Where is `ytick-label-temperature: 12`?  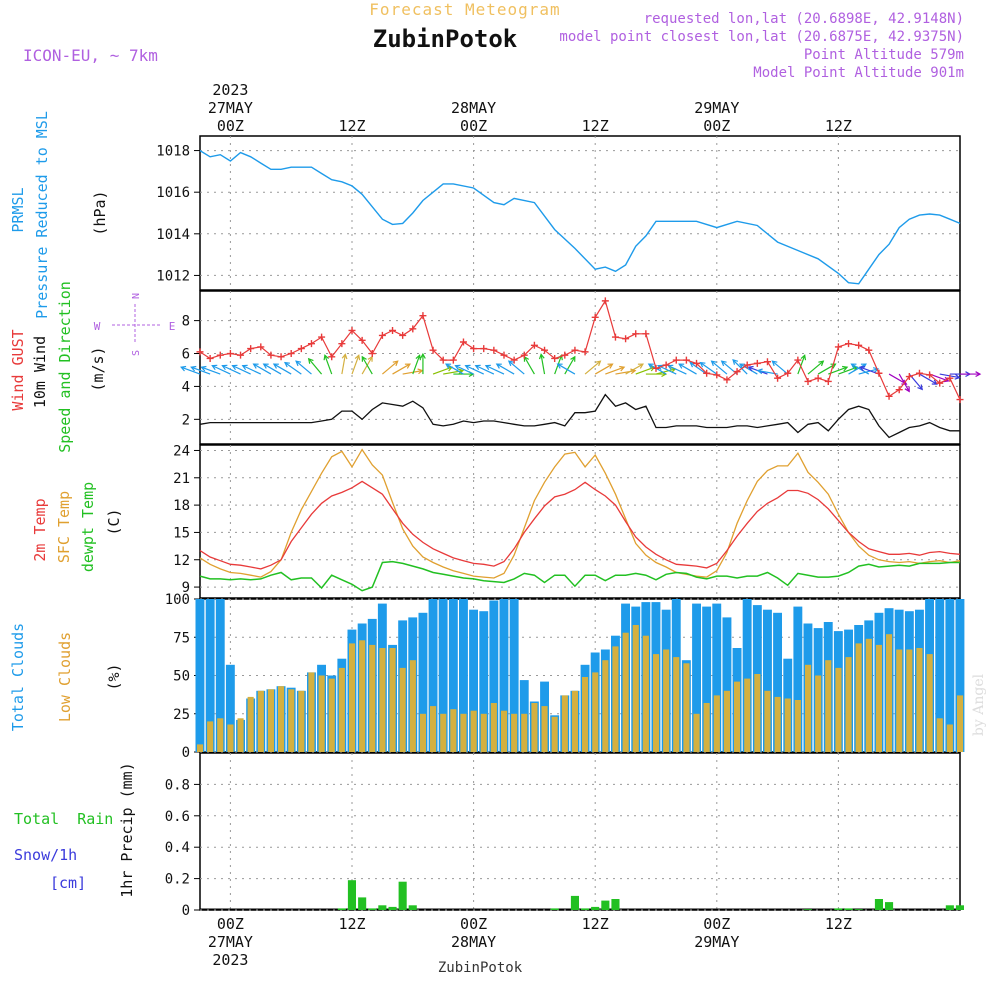
ytick-label-temperature: 12 is located at coordinates (181, 561).